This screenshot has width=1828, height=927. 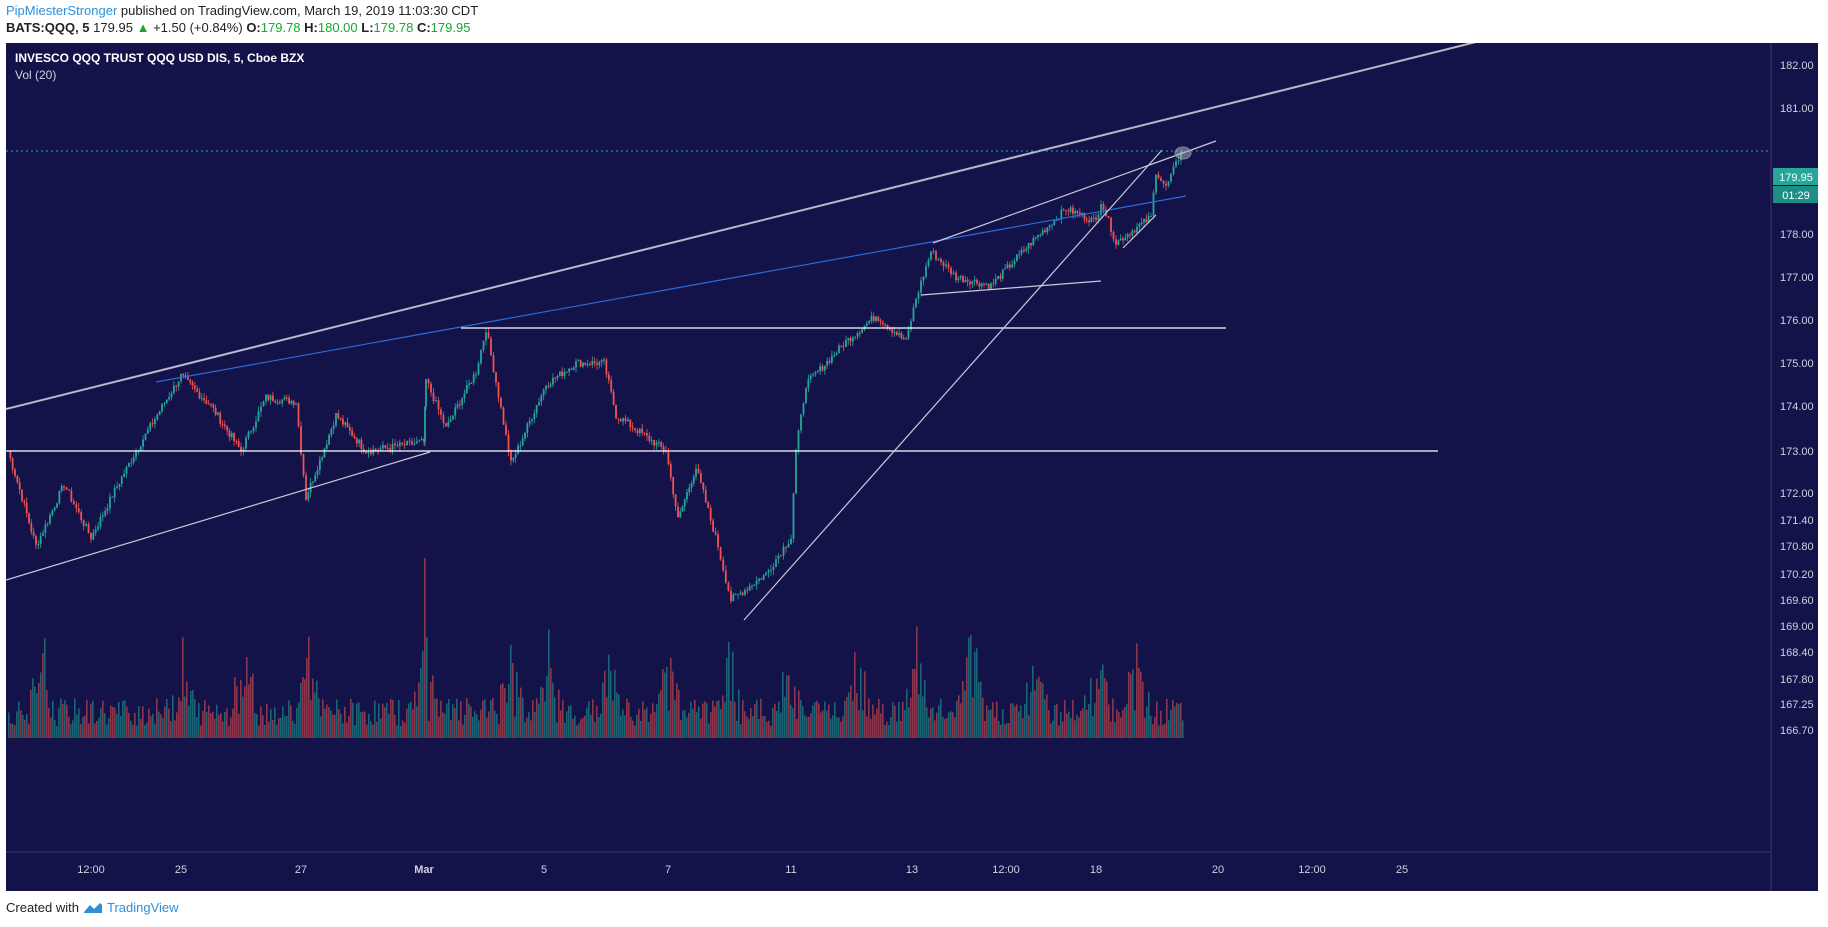 What do you see at coordinates (1796, 196) in the screenshot?
I see `countdown-value: 01:29` at bounding box center [1796, 196].